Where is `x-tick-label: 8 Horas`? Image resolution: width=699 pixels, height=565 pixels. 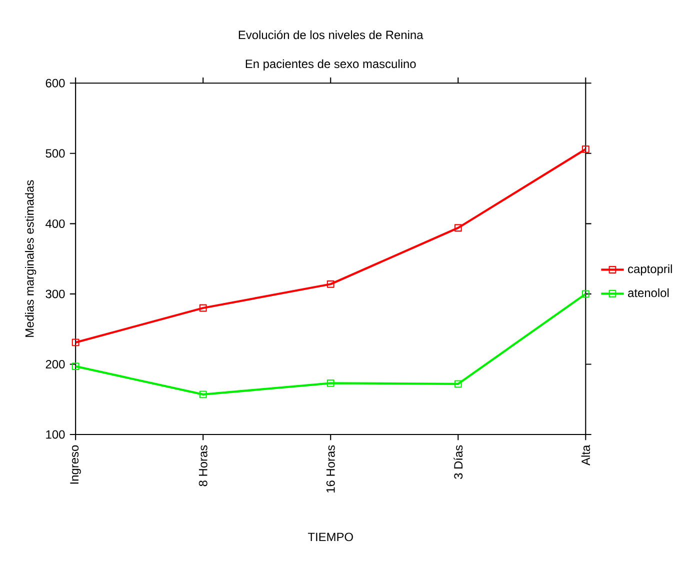
x-tick-label: 8 Horas is located at coordinates (203, 465).